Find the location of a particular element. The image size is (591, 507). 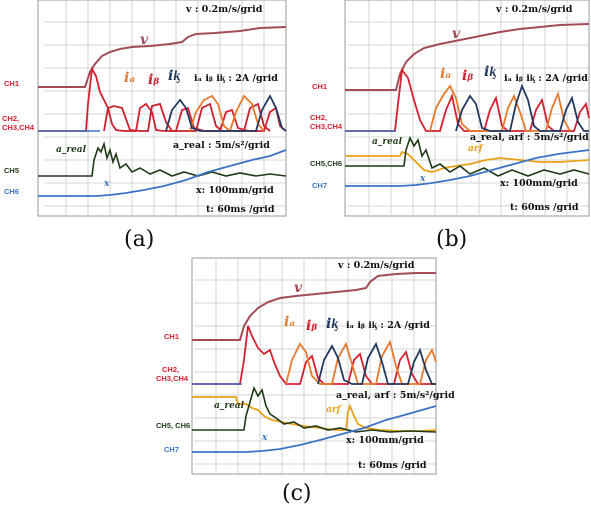

ch56-label: CH5, CH6 is located at coordinates (173, 425).